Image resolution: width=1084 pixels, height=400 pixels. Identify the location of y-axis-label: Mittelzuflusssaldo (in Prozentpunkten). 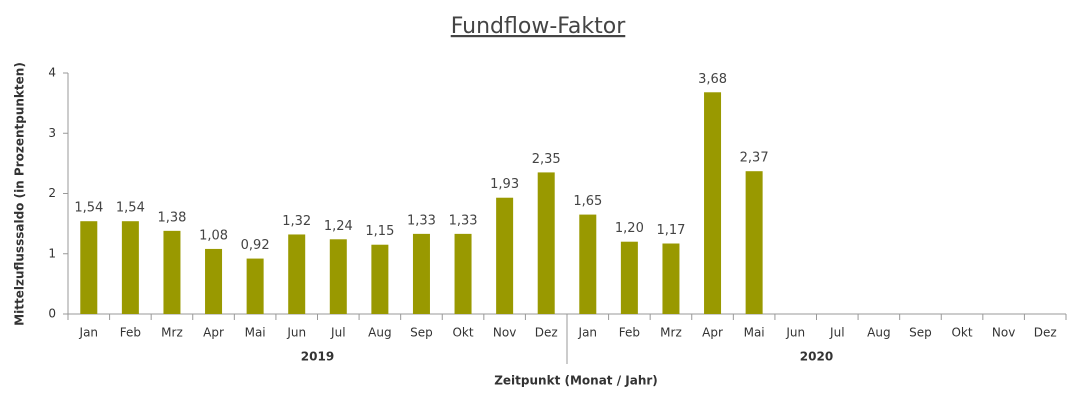
(20, 194).